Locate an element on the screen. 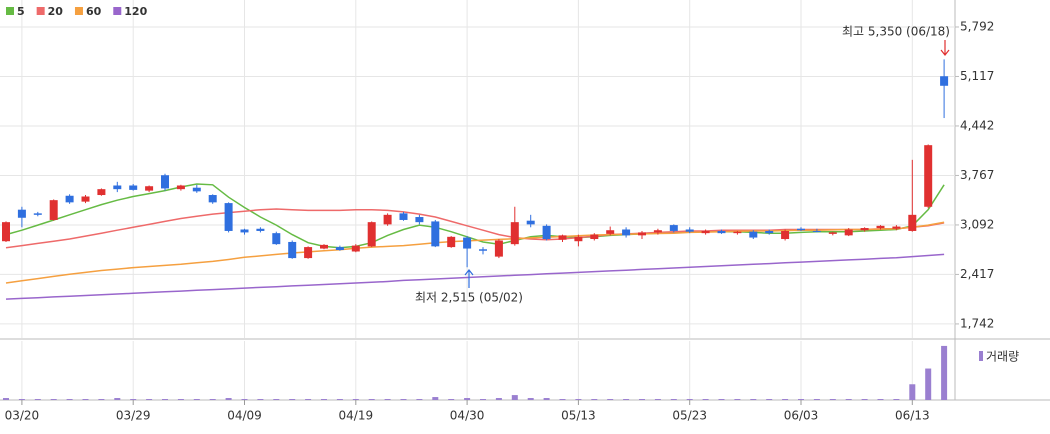 The image size is (1050, 434). legend-label: 120 is located at coordinates (135, 11).